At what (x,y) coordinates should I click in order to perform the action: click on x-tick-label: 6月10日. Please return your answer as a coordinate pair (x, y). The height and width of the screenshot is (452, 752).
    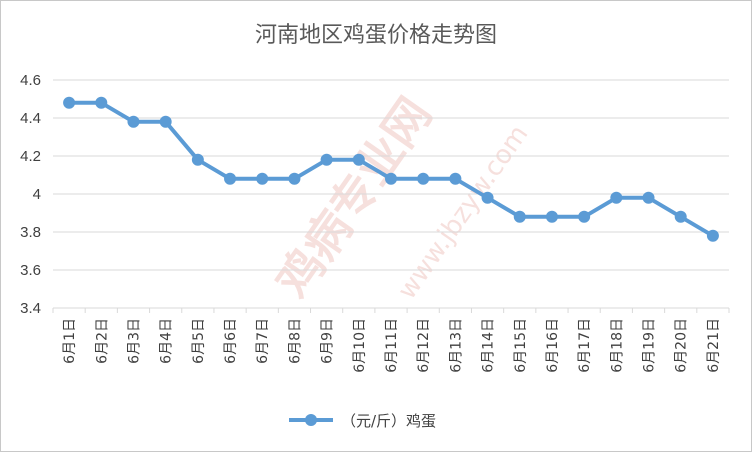
    Looking at the image, I should click on (360, 345).